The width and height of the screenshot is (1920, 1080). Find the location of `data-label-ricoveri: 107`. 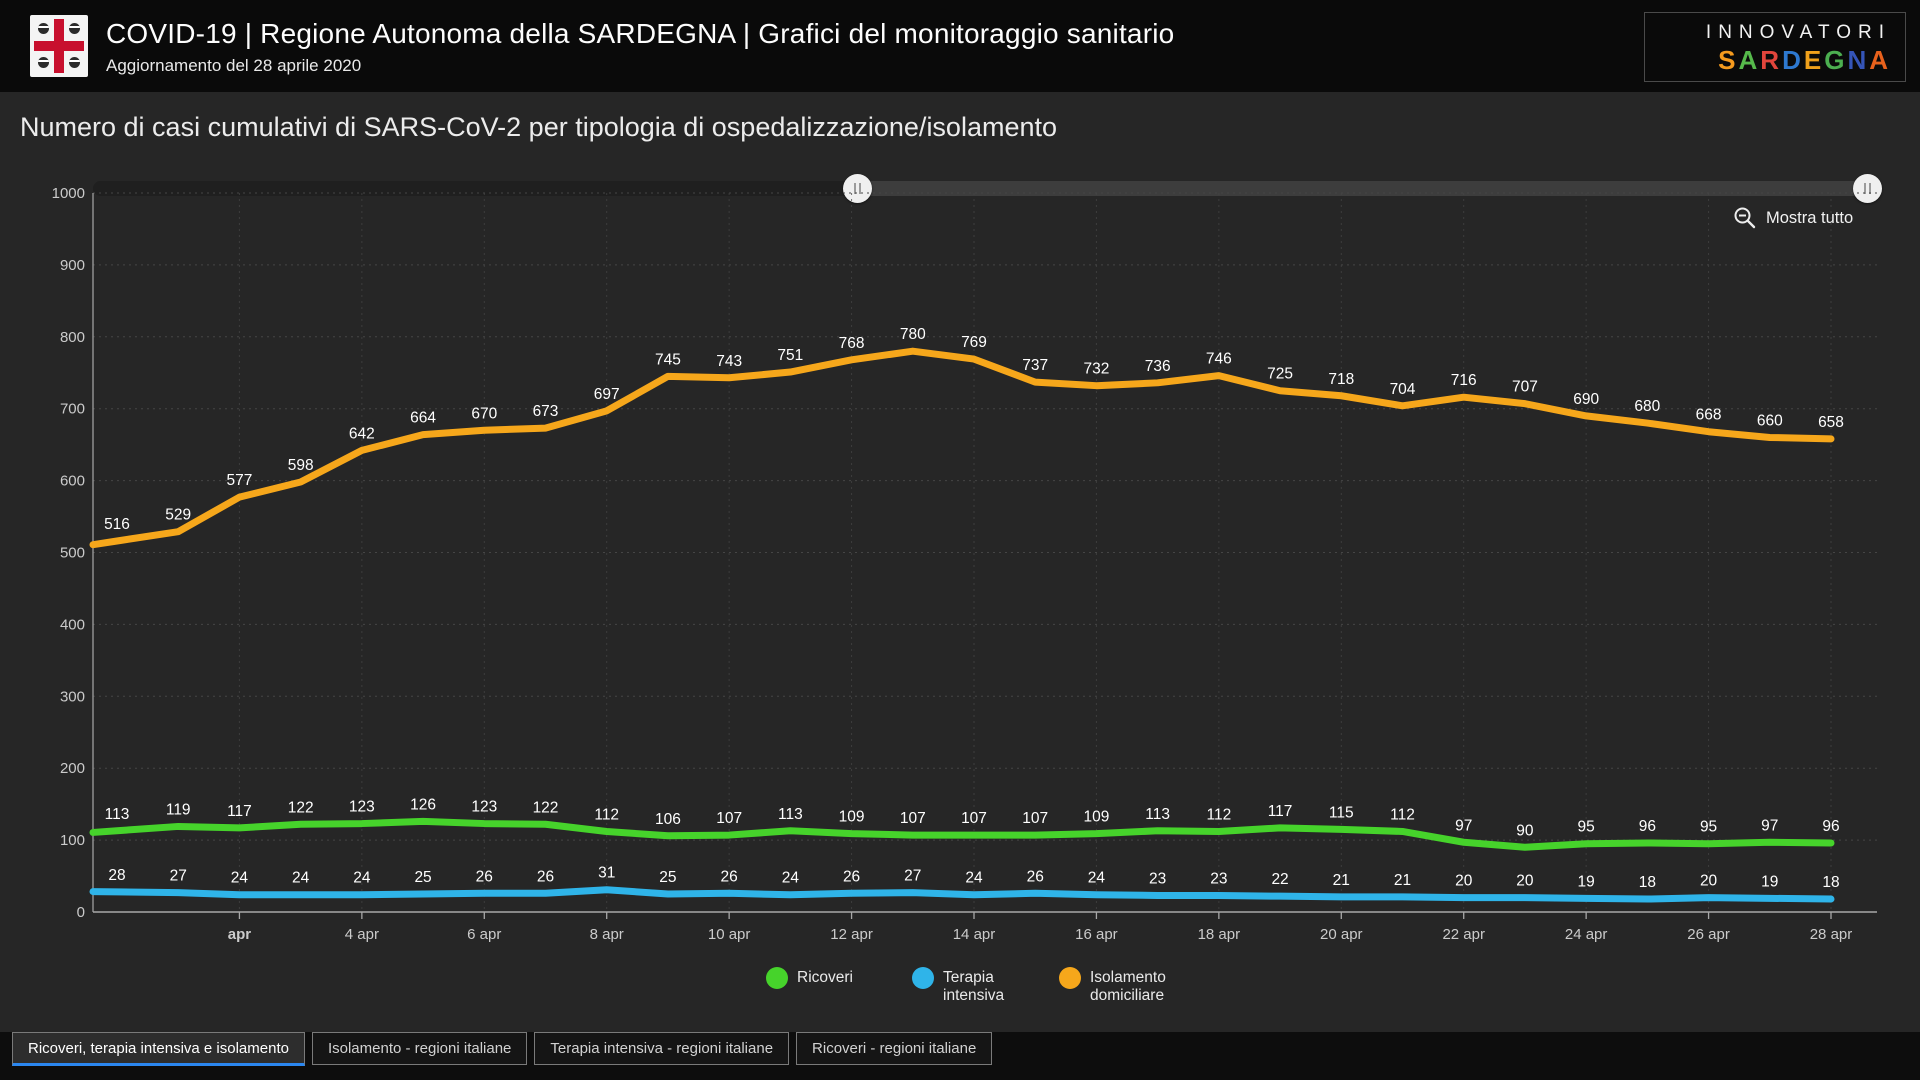

data-label-ricoveri: 107 is located at coordinates (913, 818).